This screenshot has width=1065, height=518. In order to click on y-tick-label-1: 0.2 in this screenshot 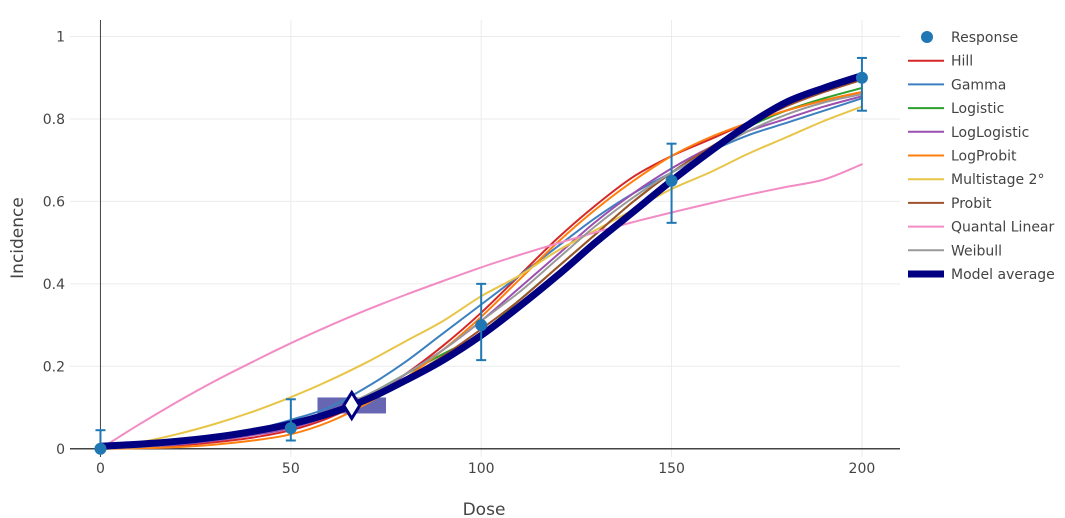, I will do `click(54, 367)`.